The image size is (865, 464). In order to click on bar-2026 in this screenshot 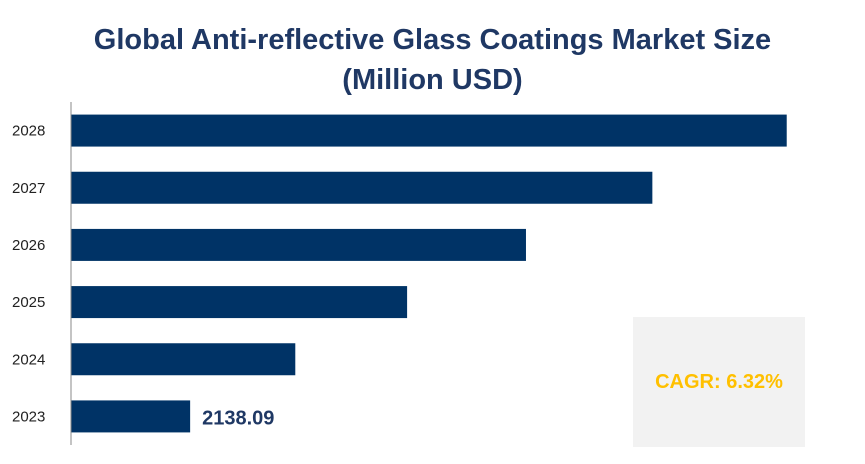, I will do `click(298, 244)`.